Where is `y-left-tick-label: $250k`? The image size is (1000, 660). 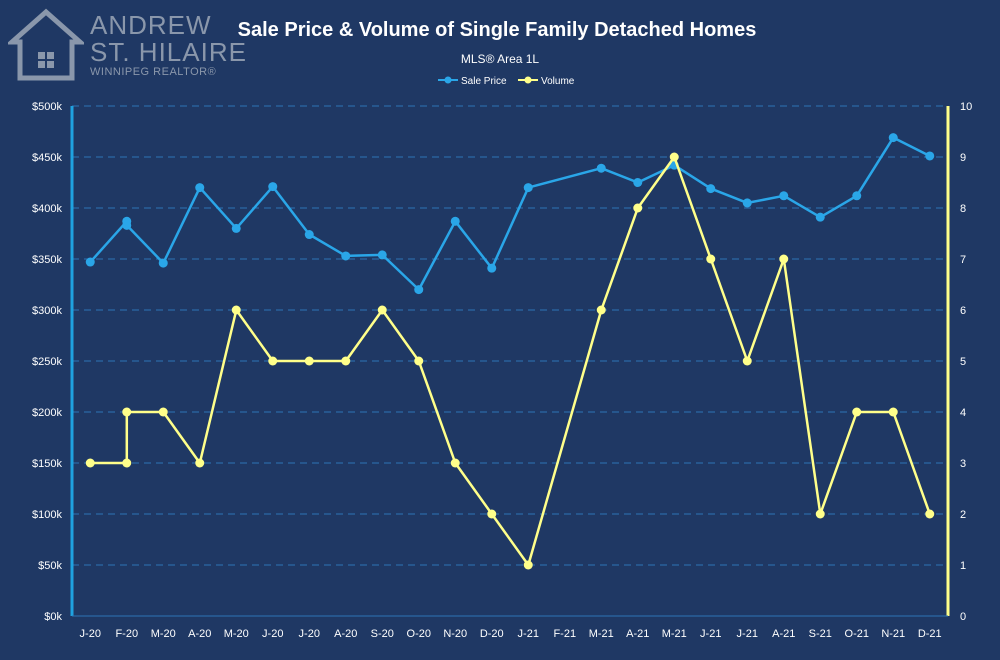 y-left-tick-label: $250k is located at coordinates (47, 362).